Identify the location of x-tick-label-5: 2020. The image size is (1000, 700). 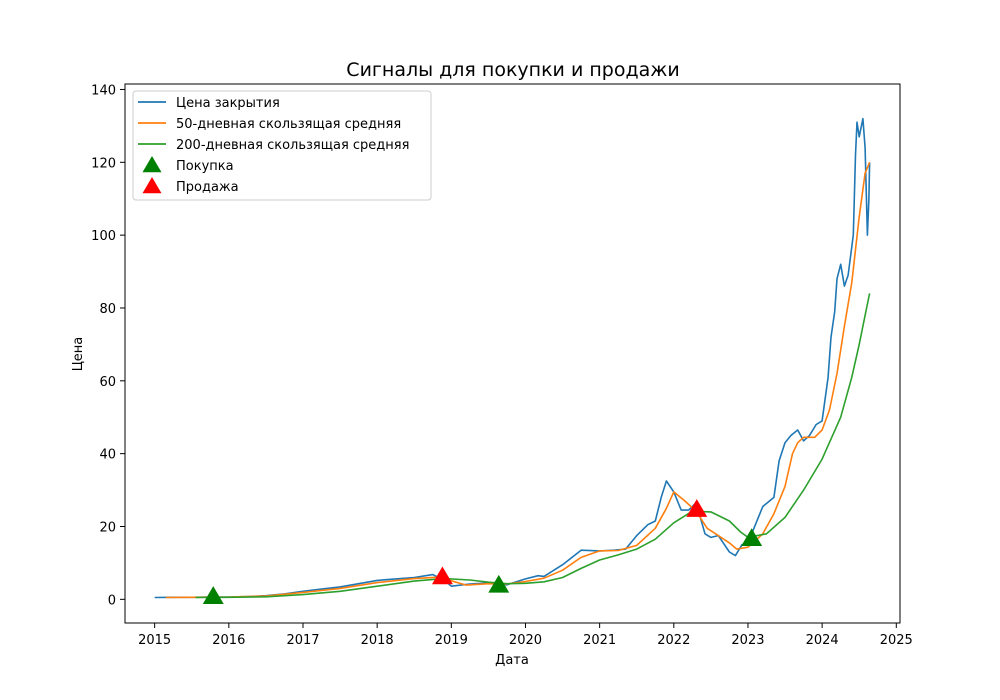
(525, 640).